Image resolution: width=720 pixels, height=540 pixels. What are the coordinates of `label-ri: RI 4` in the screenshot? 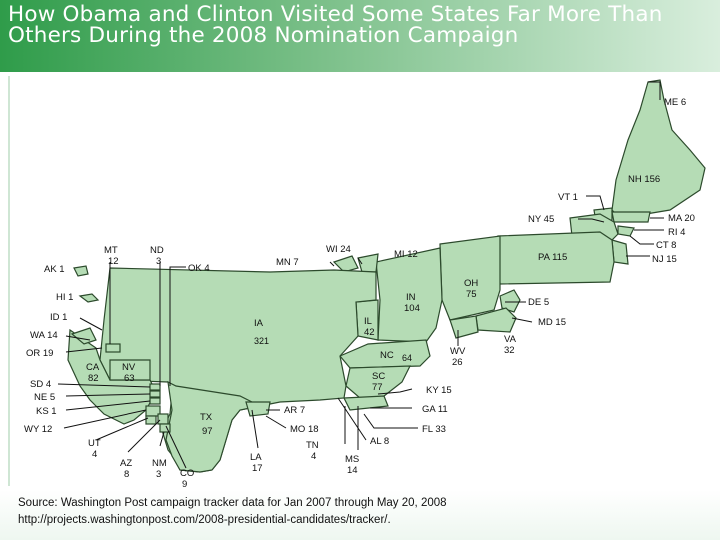 It's located at (676, 232).